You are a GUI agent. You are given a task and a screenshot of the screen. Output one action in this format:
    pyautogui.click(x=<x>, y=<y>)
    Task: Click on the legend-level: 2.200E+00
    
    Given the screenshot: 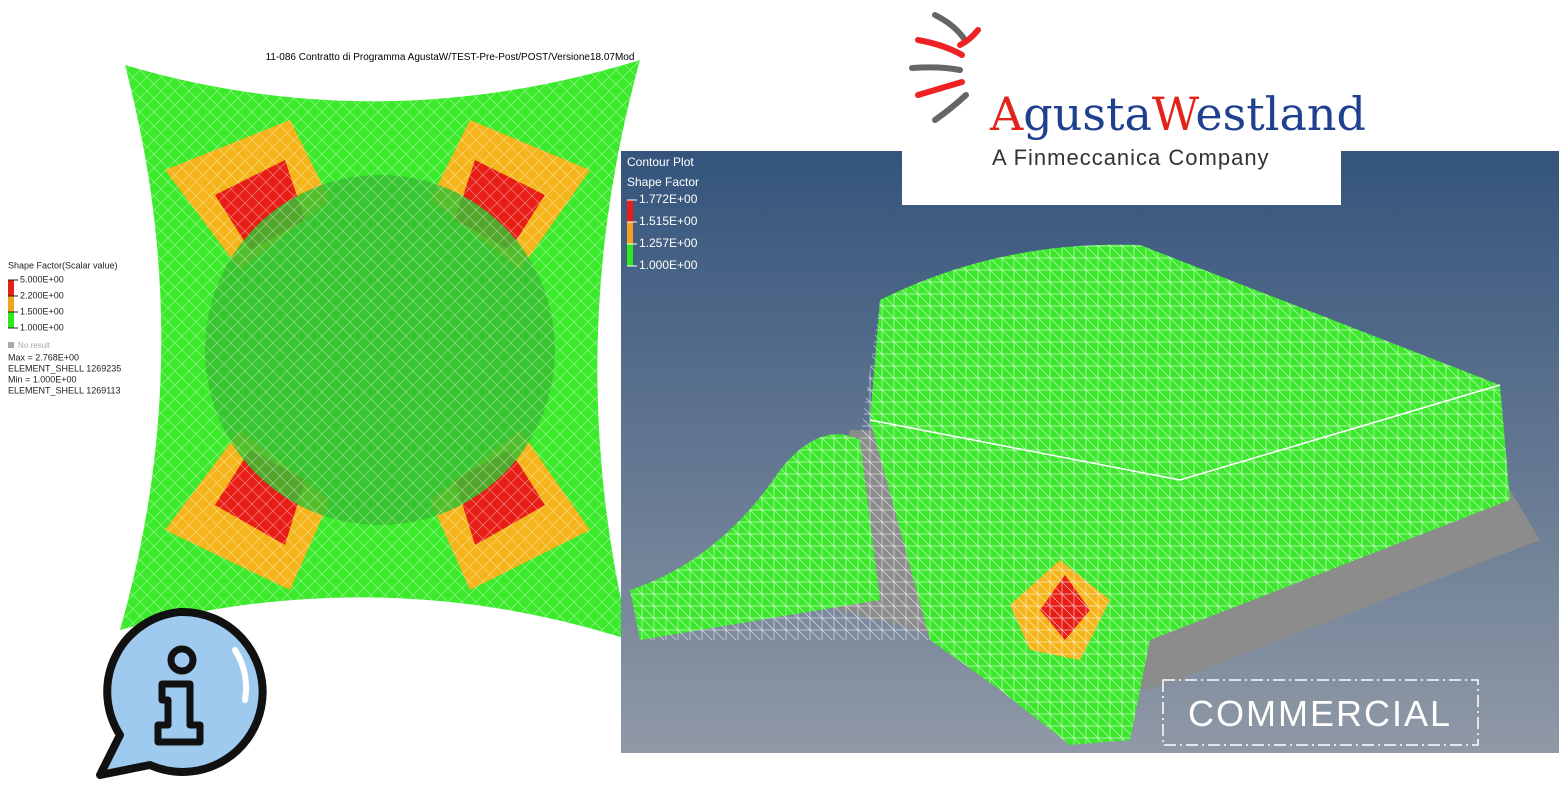 What is the action you would take?
    pyautogui.click(x=42, y=295)
    